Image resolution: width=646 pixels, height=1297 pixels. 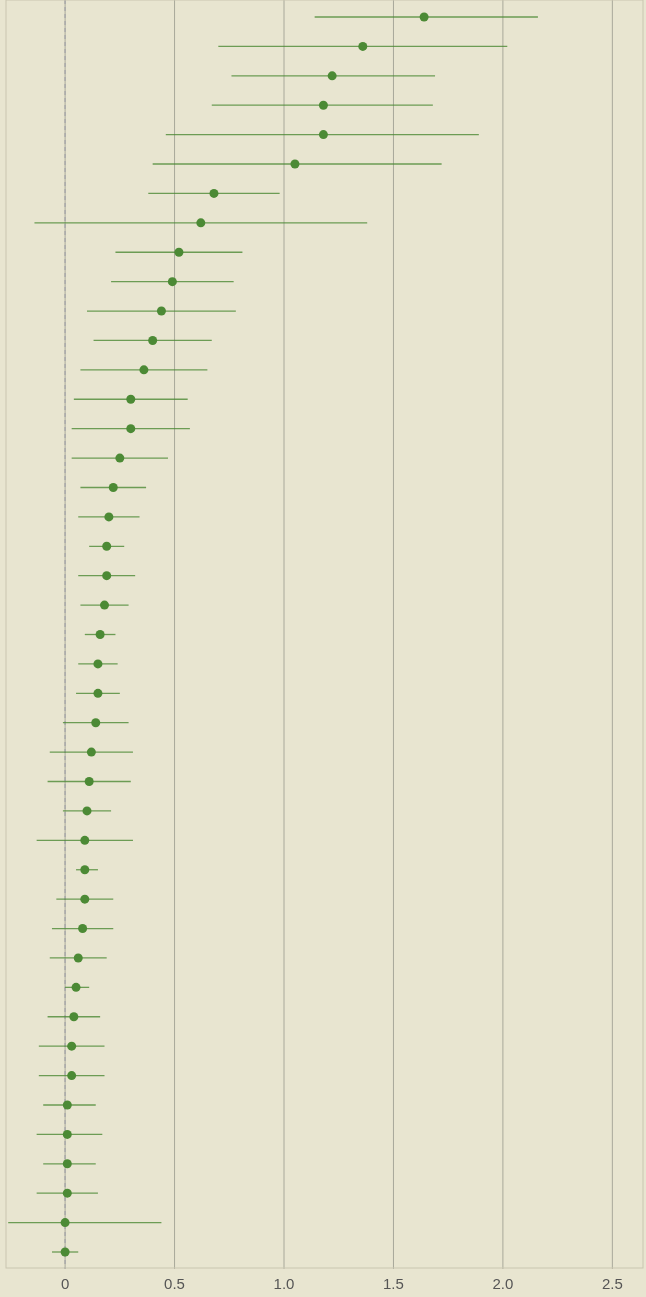 What do you see at coordinates (503, 1283) in the screenshot?
I see `x-tick-label: 2.0` at bounding box center [503, 1283].